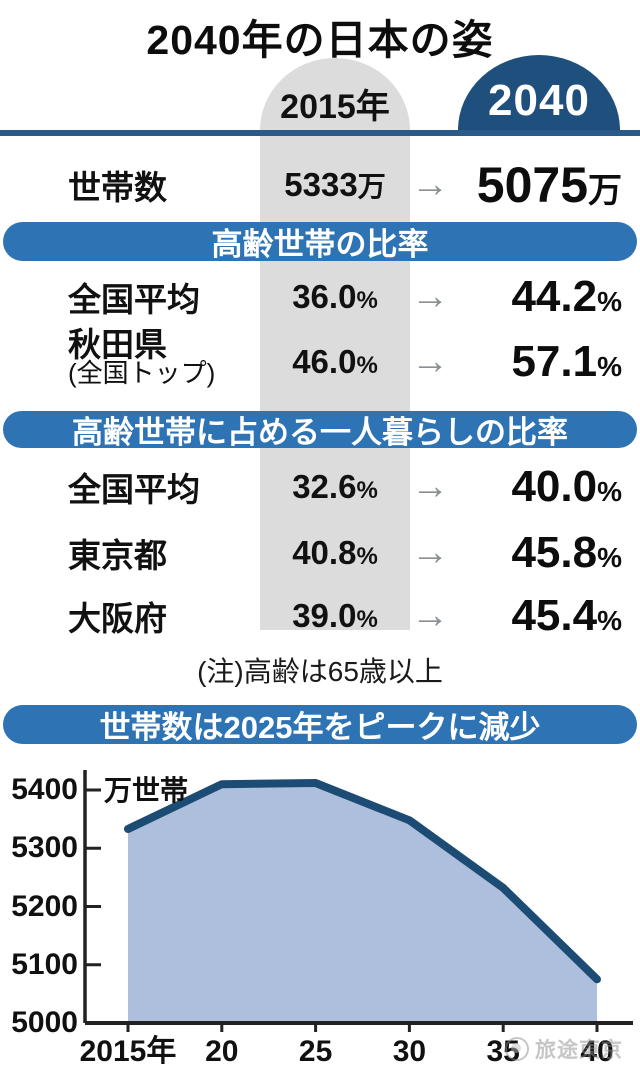 The height and width of the screenshot is (1074, 640). Describe the element at coordinates (335, 615) in the screenshot. I see `value-2015: 39.0%` at that location.